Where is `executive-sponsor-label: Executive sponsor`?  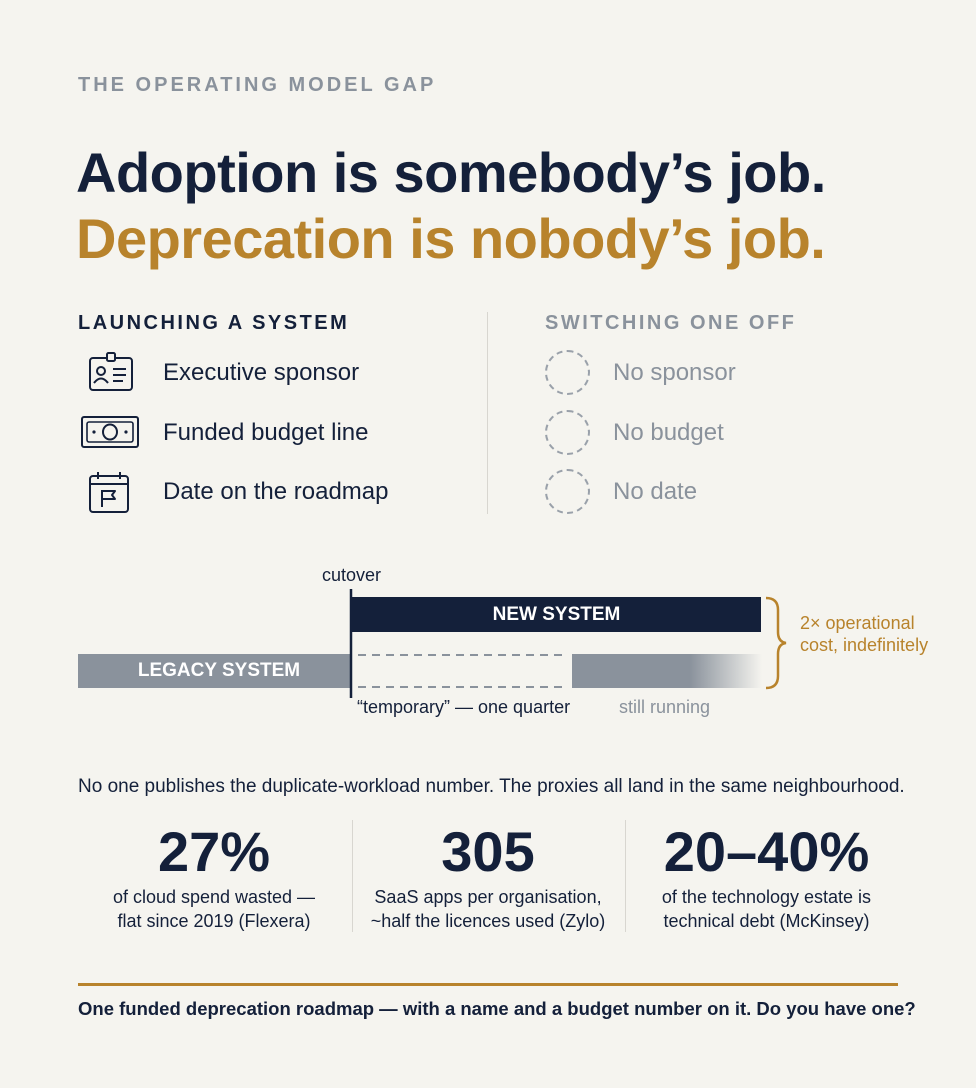 executive-sponsor-label: Executive sponsor is located at coordinates (261, 372).